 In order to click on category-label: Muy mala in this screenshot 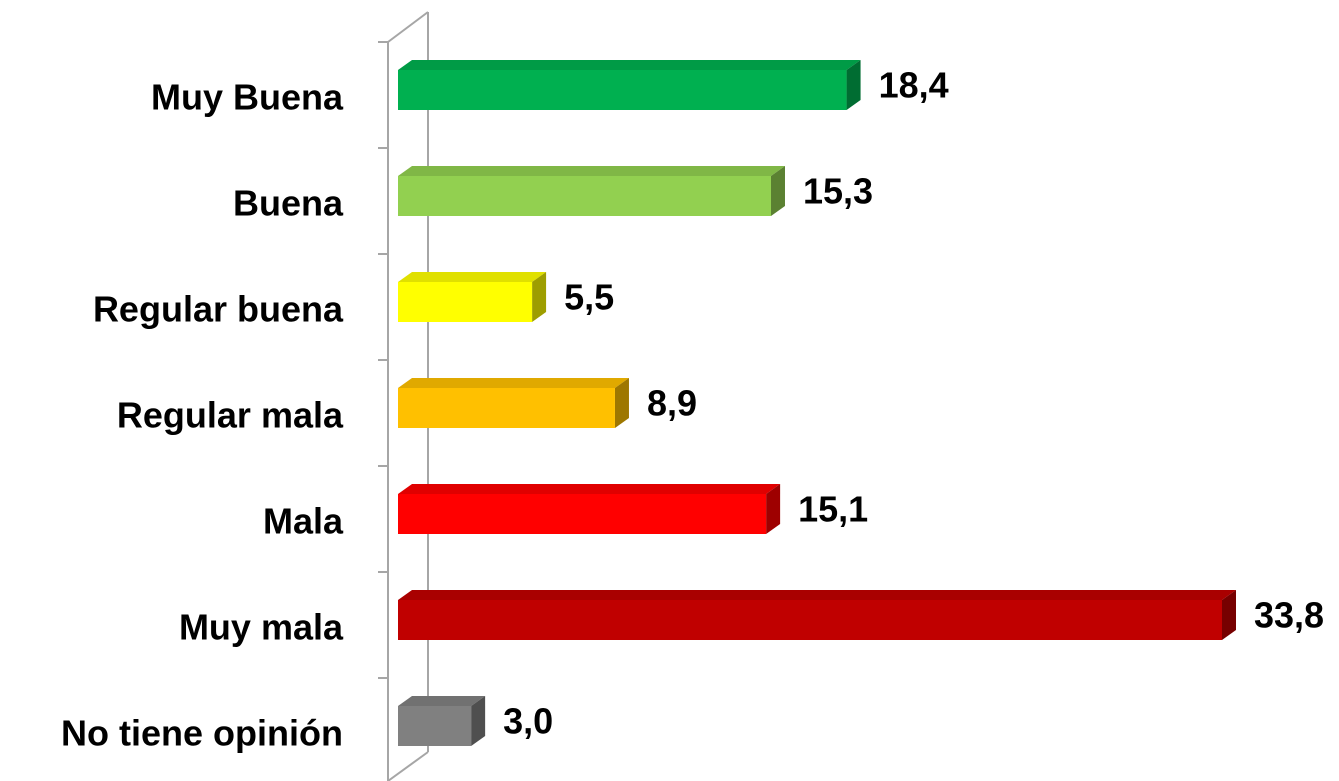, I will do `click(261, 627)`.